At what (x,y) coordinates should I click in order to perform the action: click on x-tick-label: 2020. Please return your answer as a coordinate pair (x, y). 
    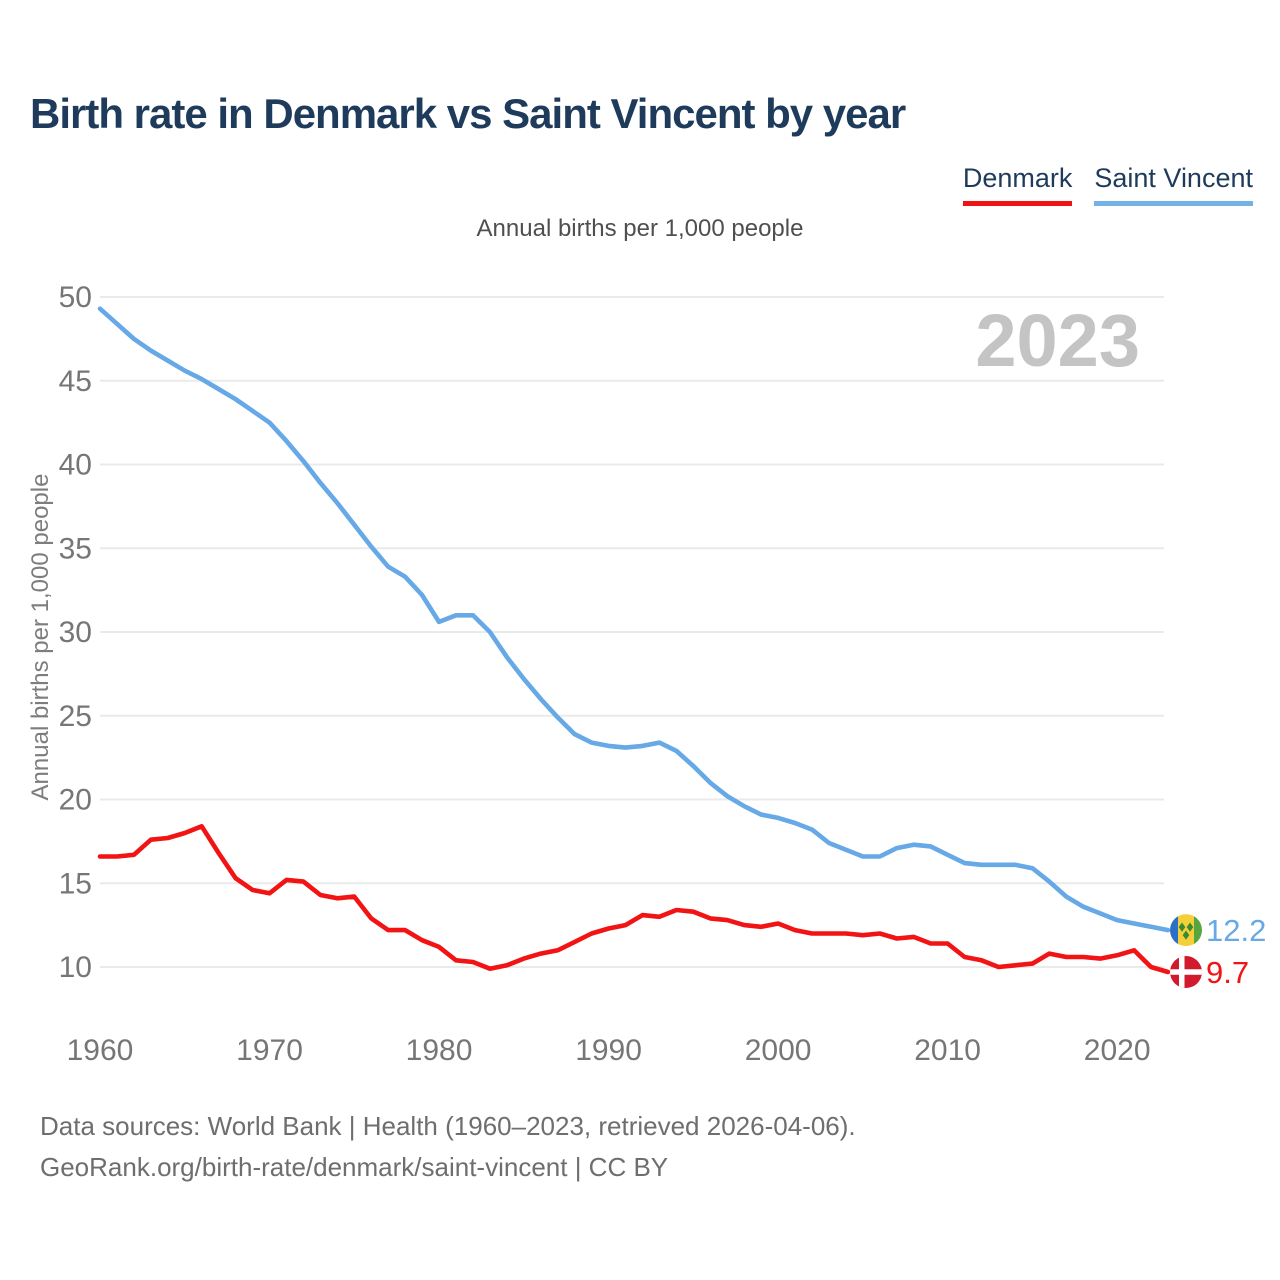
    Looking at the image, I should click on (1117, 1050).